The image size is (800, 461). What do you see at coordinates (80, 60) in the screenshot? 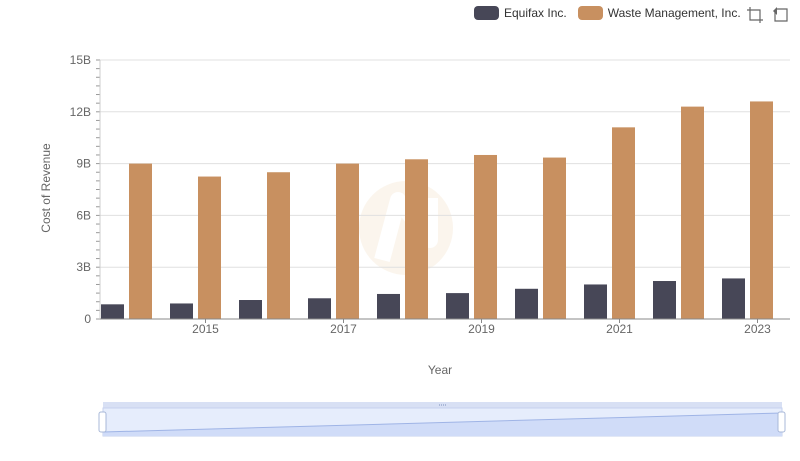
I see `y-tick-label: 15B` at bounding box center [80, 60].